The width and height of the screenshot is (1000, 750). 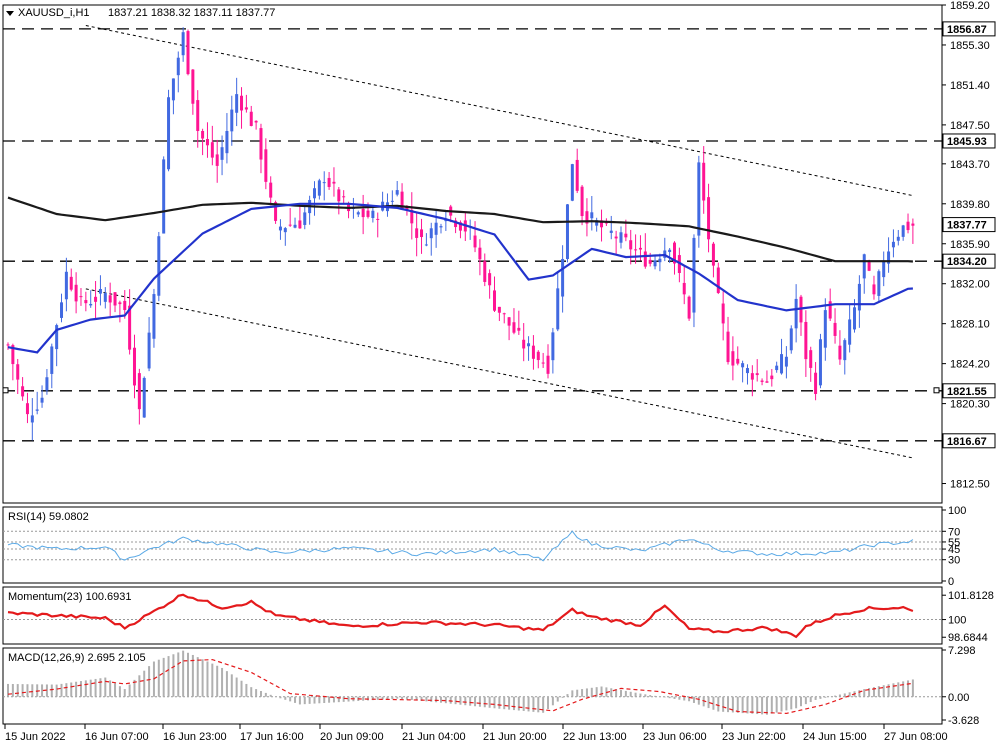 I want to click on time-tick-label: 16 Jun 07:00, so click(x=117, y=737).